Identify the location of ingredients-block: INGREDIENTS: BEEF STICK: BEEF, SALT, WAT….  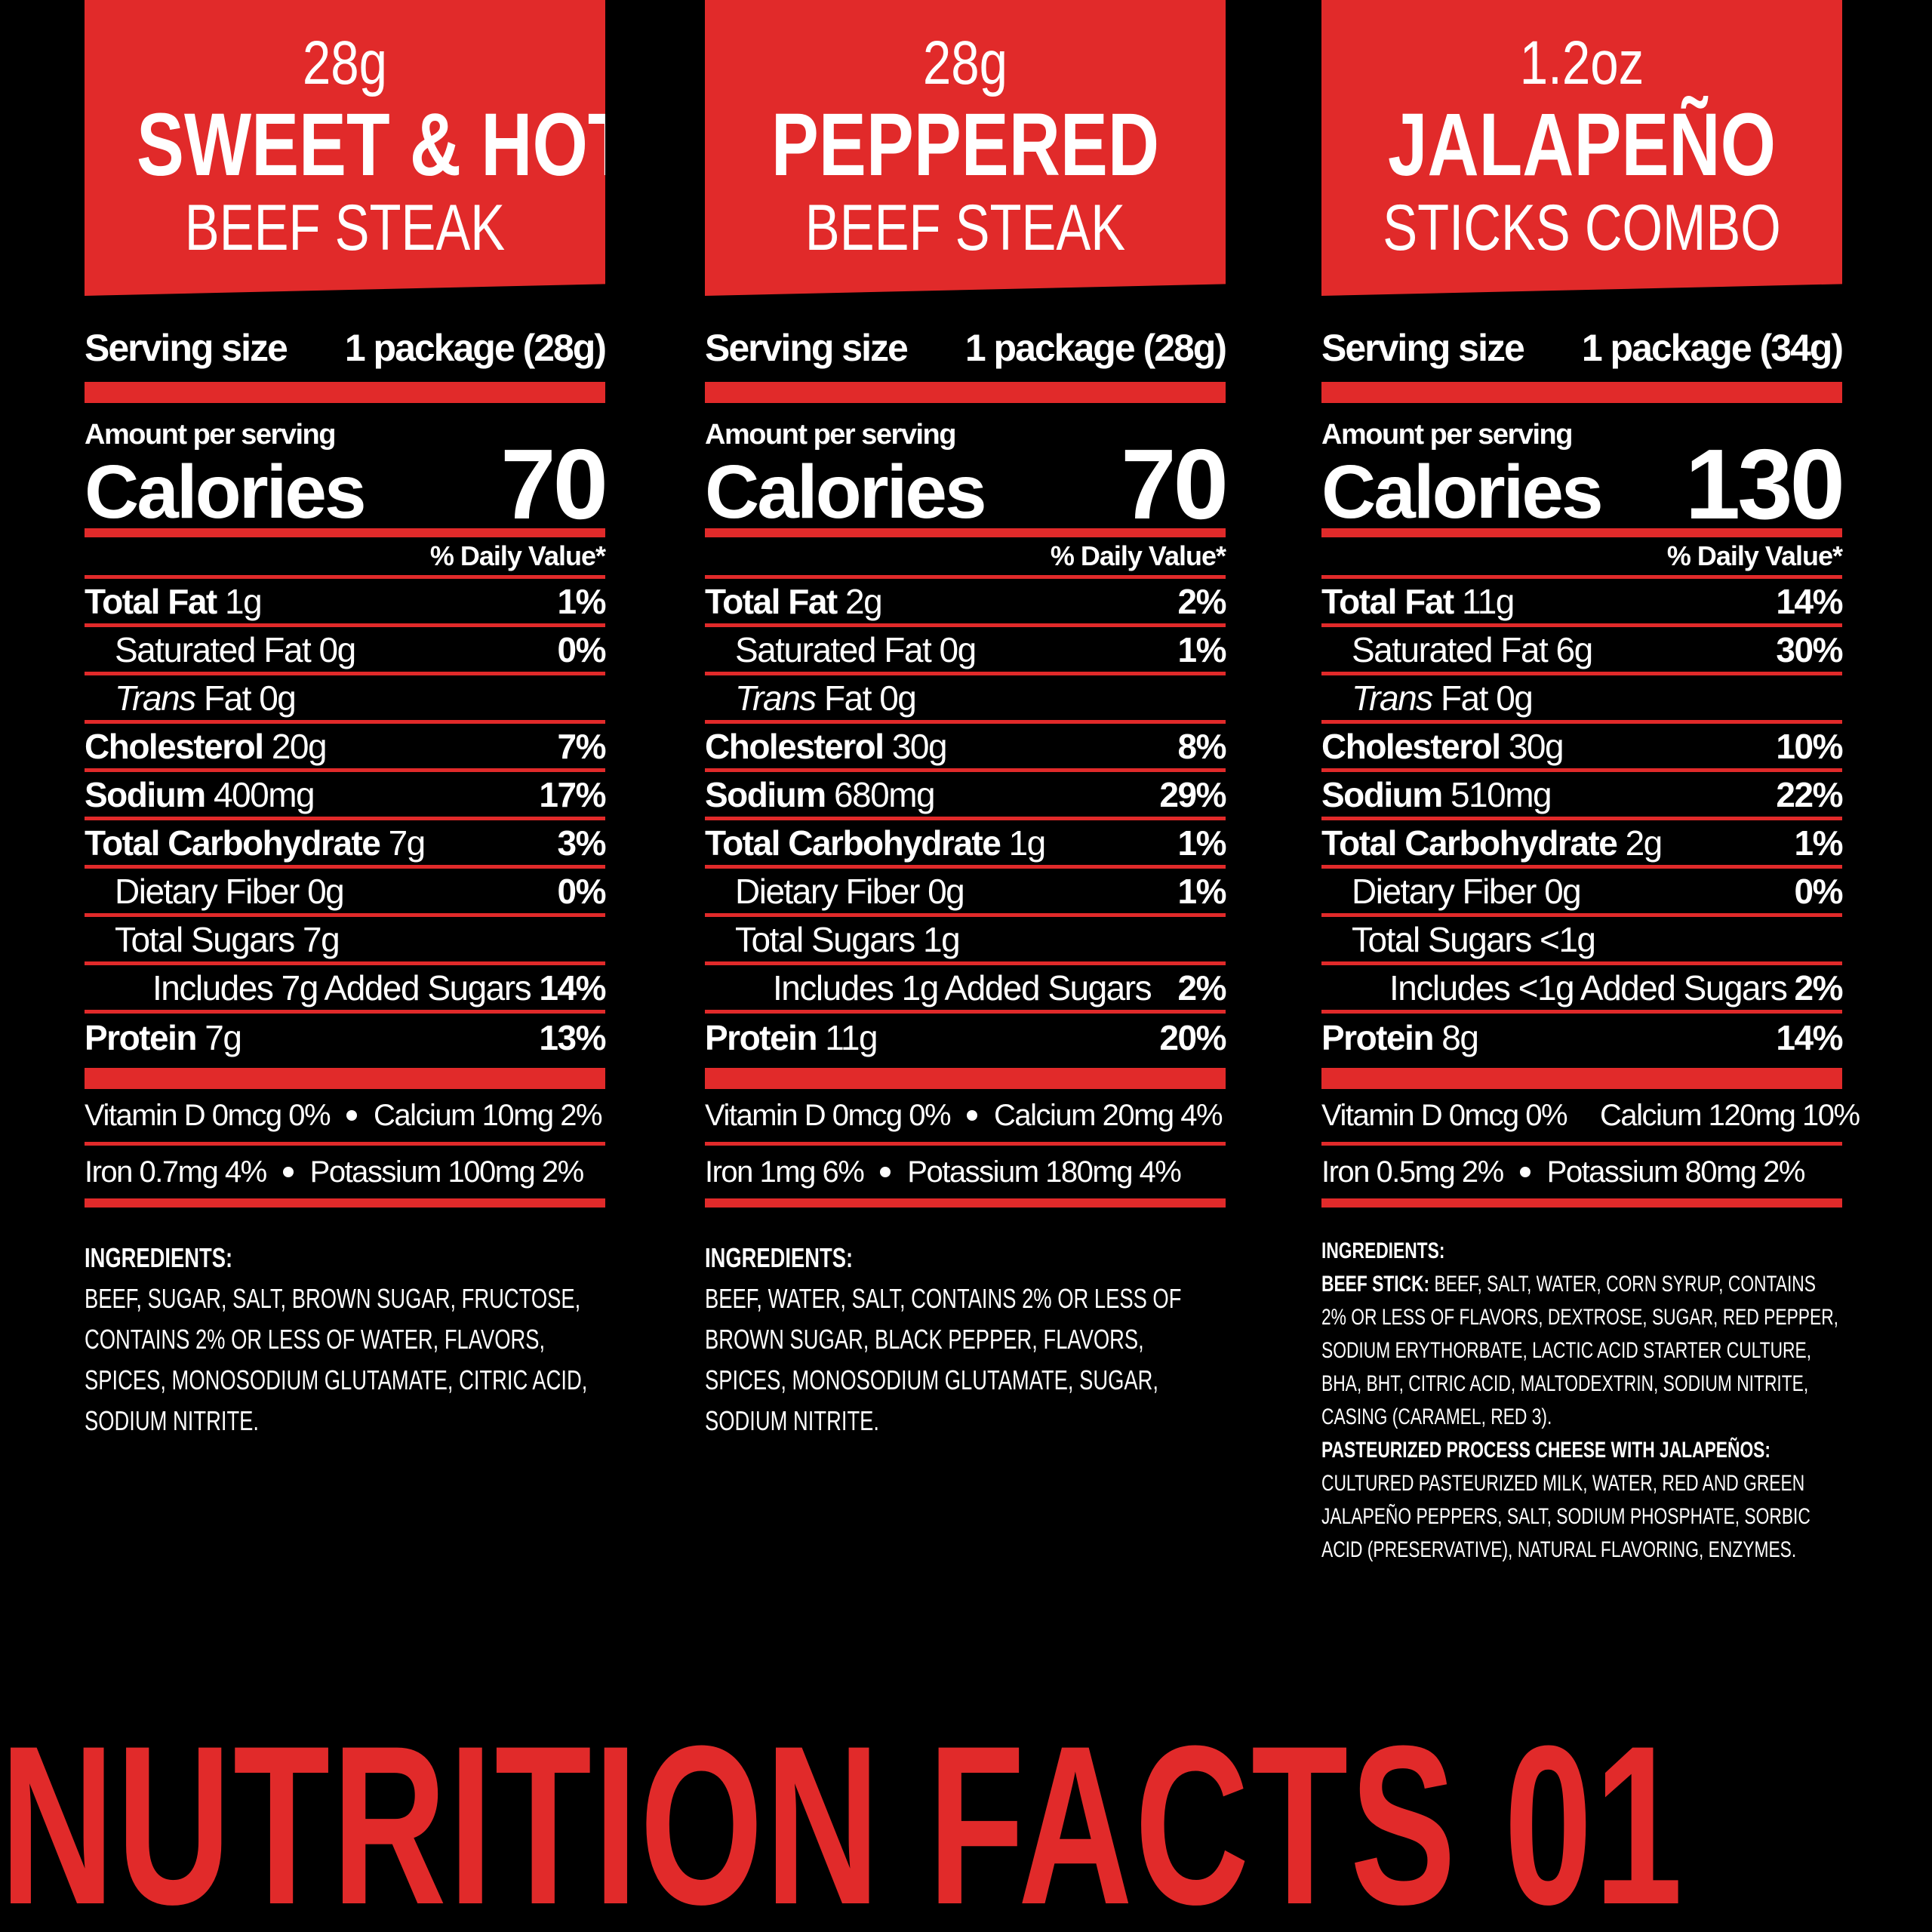
(1581, 1401).